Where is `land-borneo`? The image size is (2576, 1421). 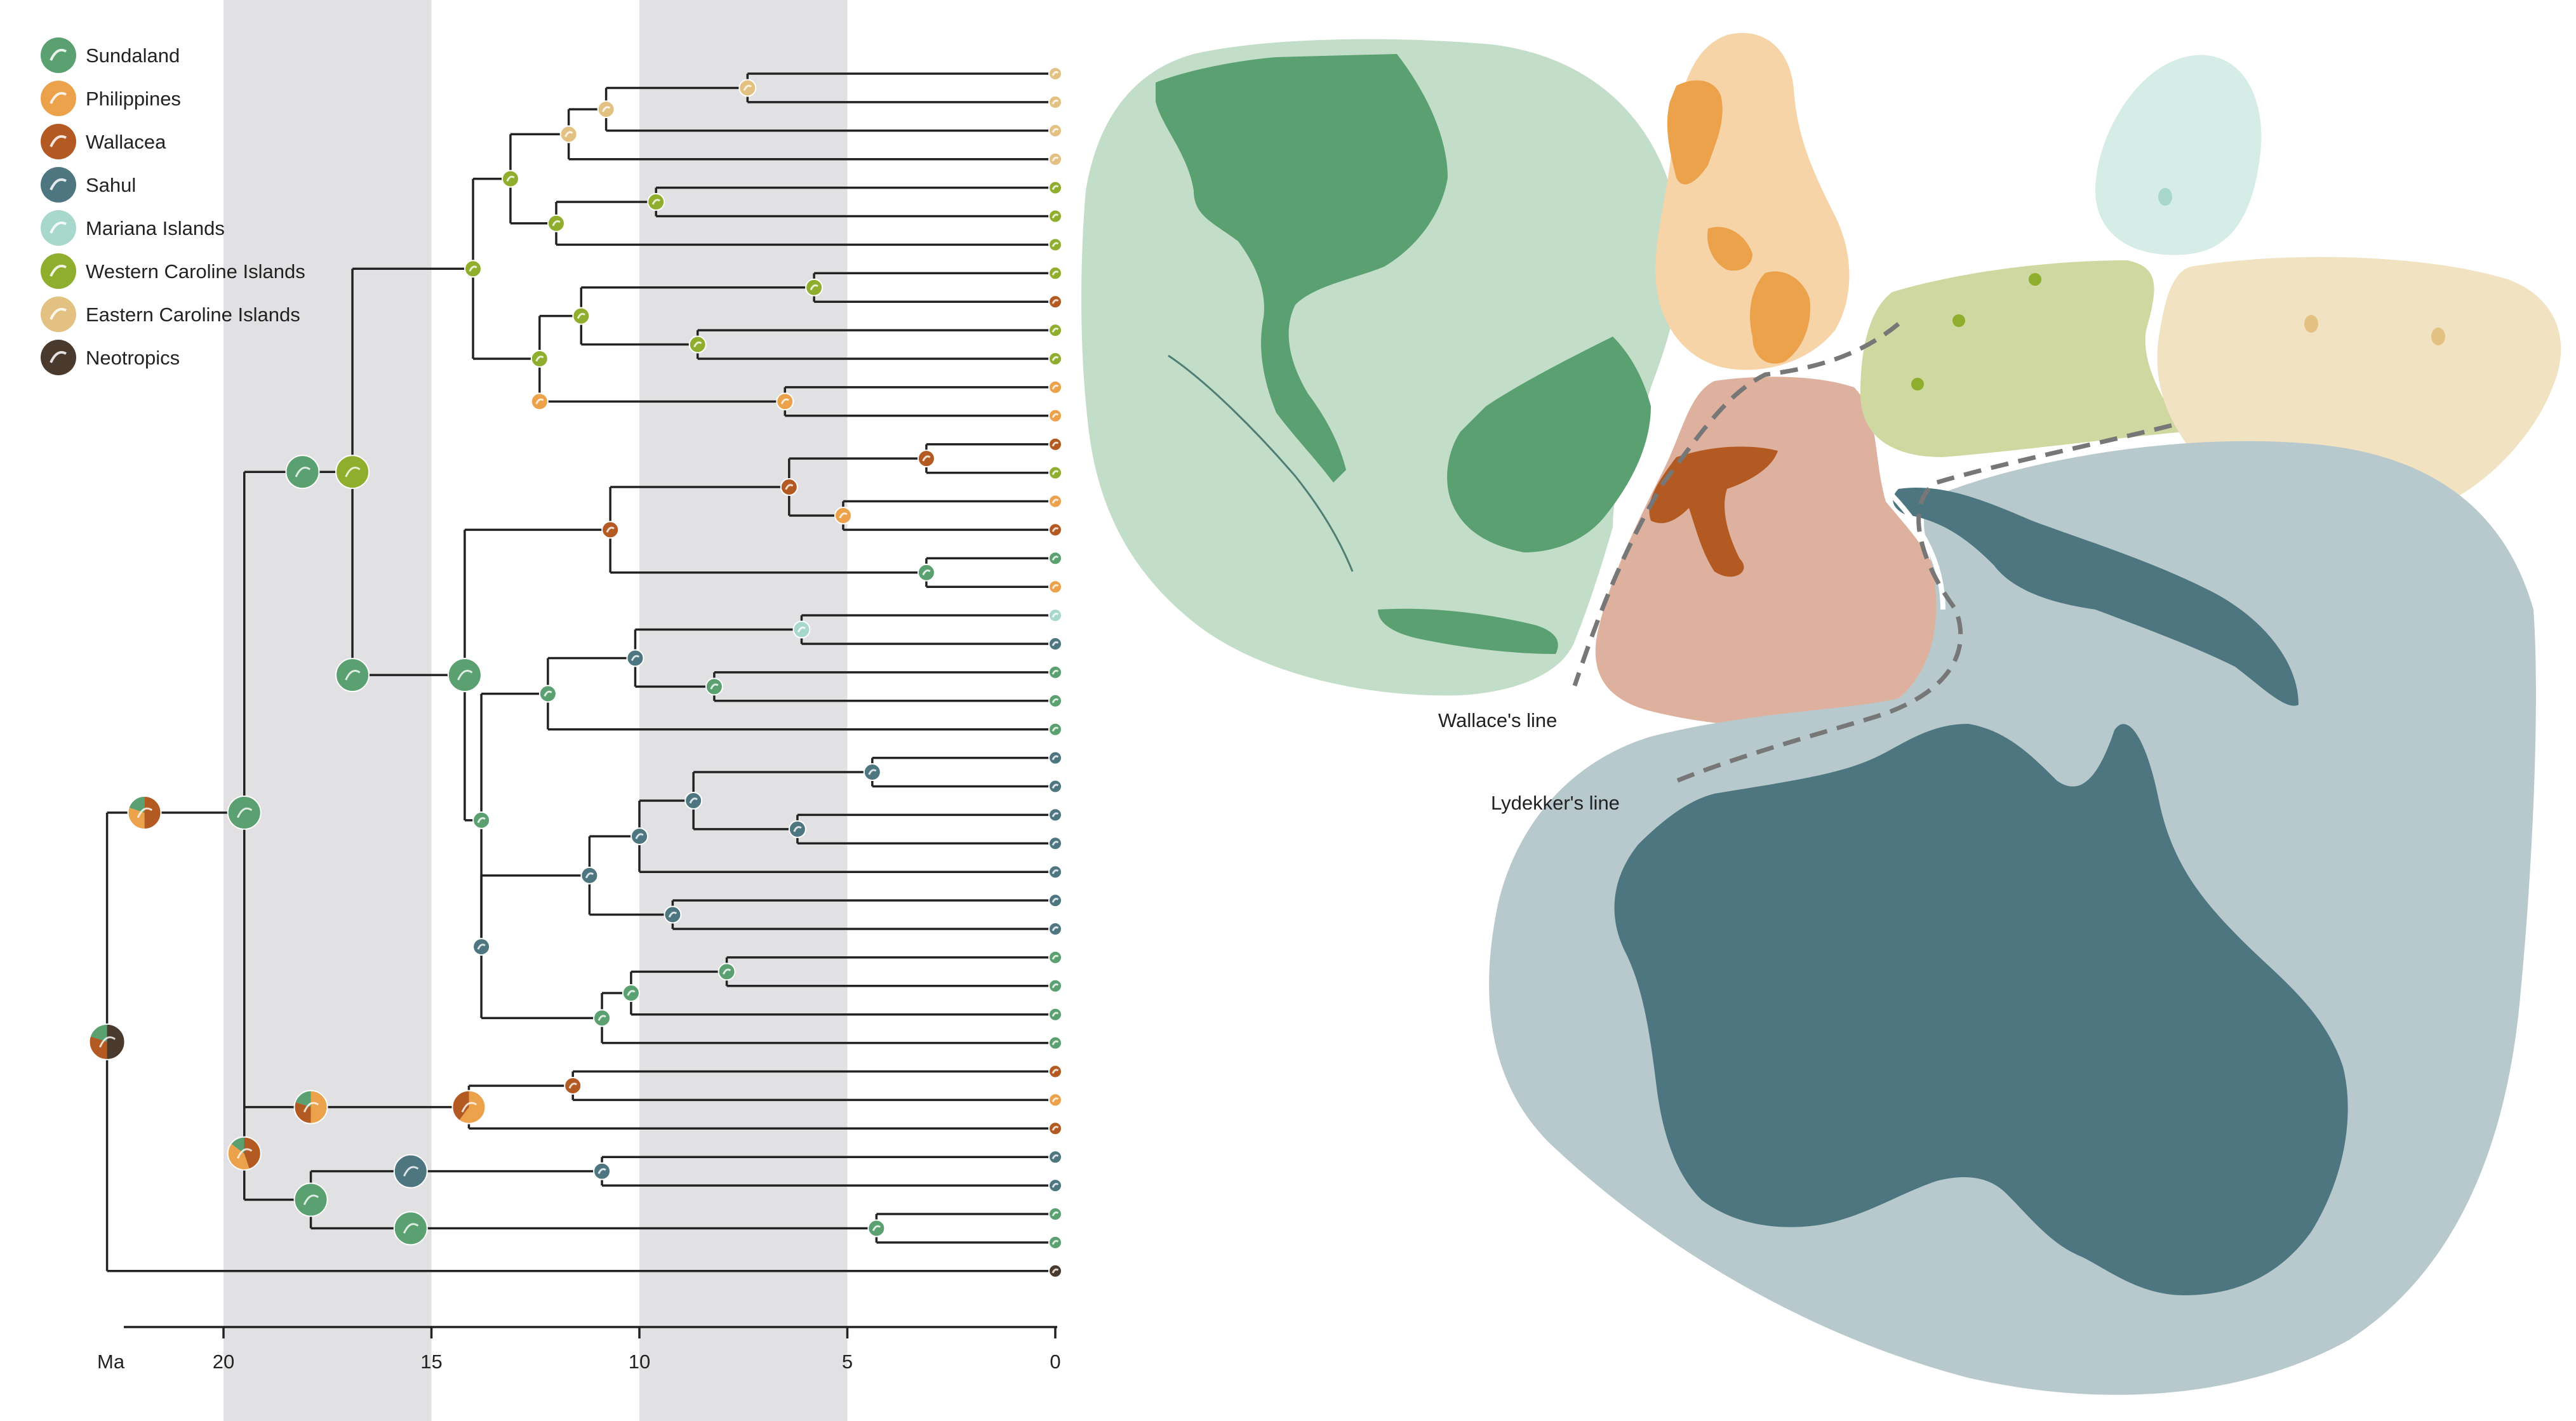 land-borneo is located at coordinates (1549, 444).